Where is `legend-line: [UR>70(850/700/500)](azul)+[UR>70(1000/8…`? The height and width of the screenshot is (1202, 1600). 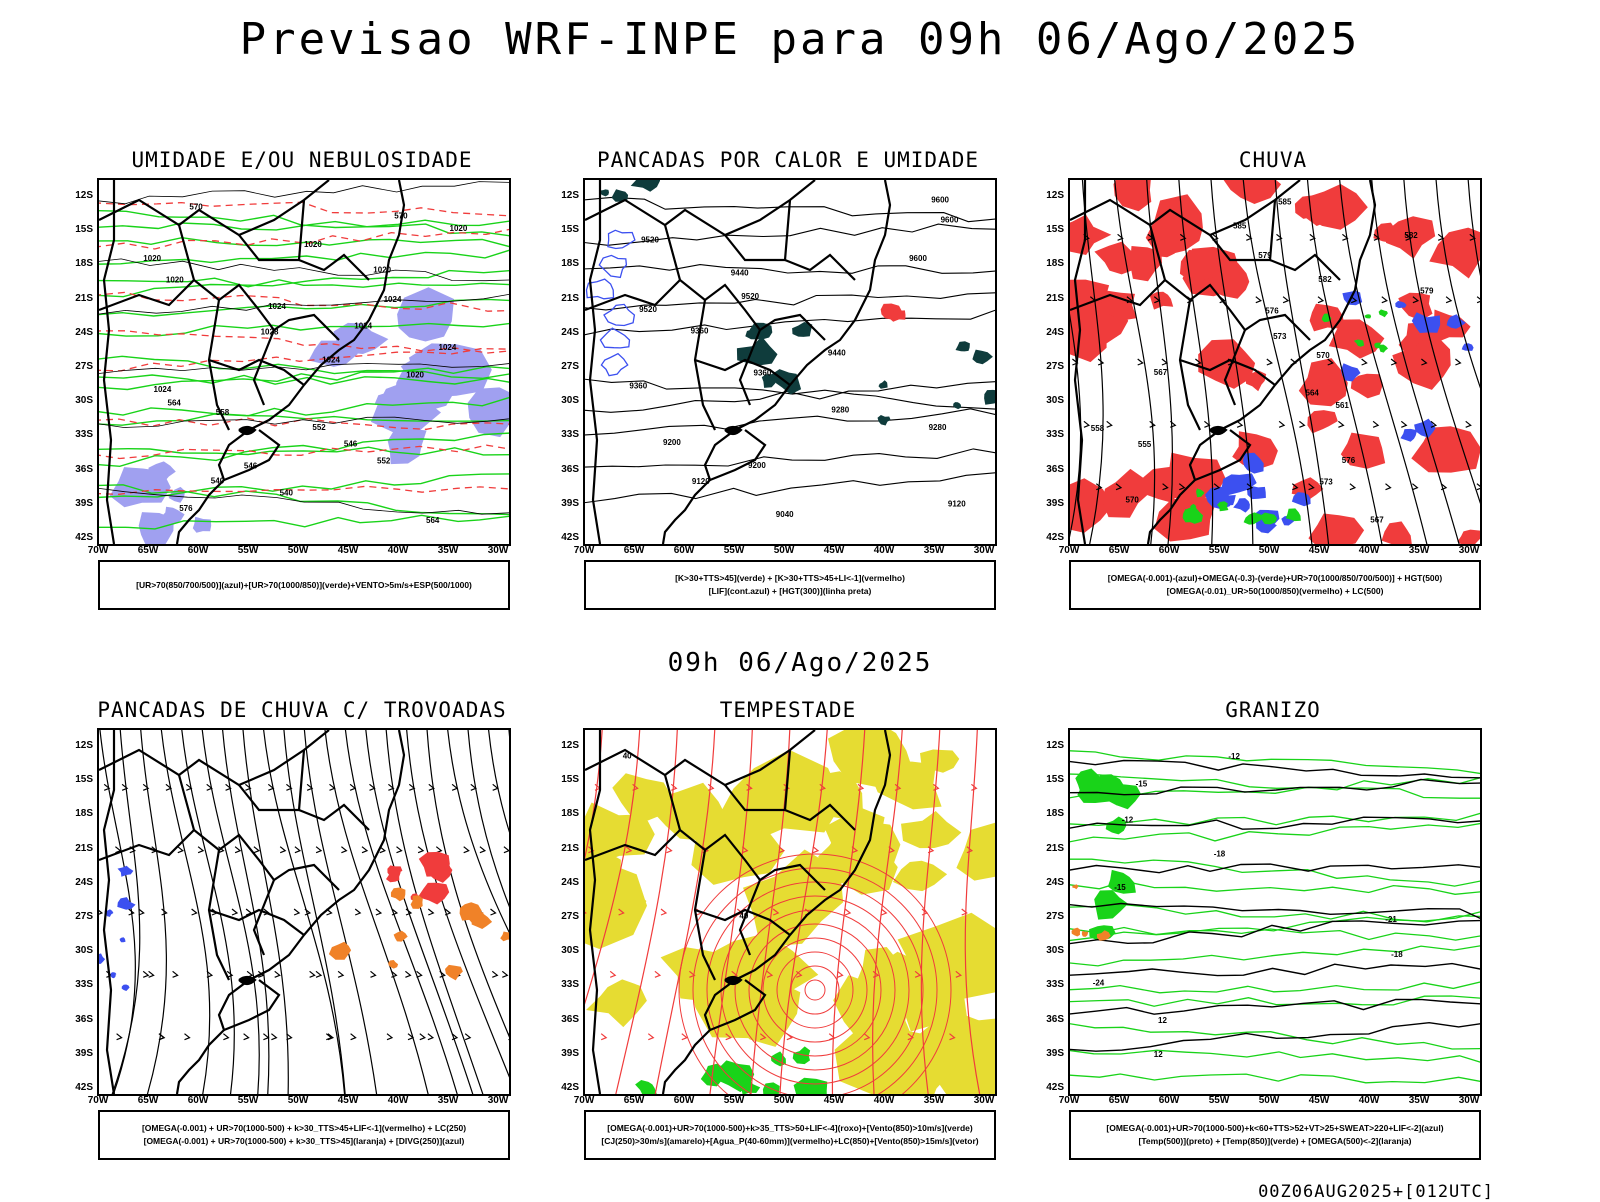
legend-line: [UR>70(850/700/500)](azul)+[UR>70(1000/8… is located at coordinates (304, 585).